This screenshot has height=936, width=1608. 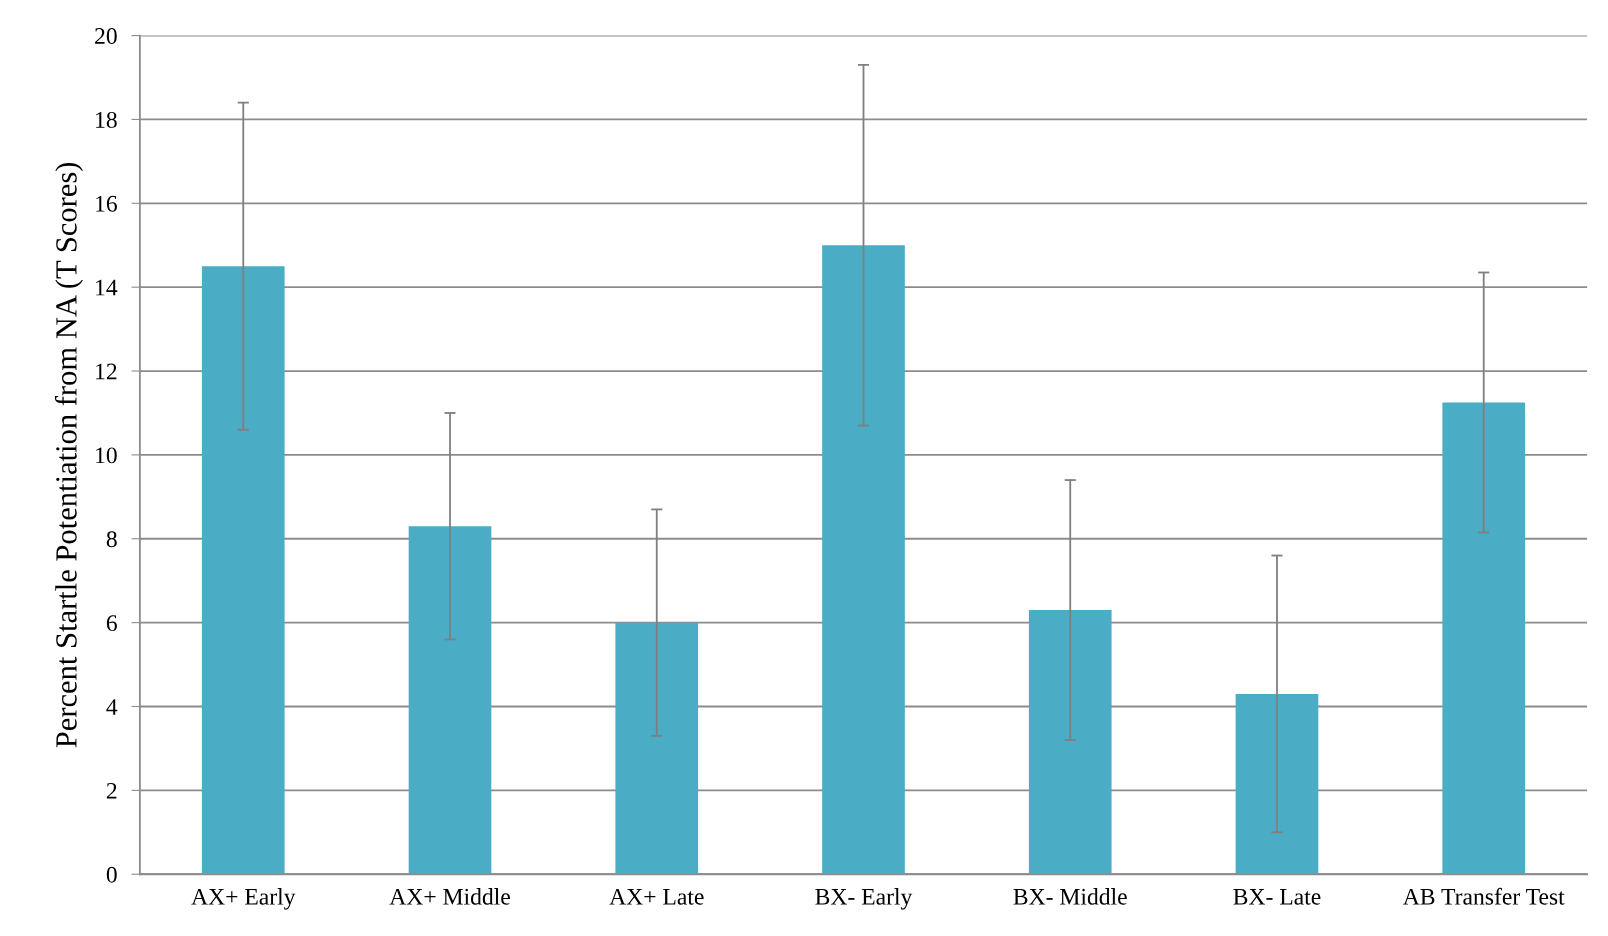 What do you see at coordinates (1277, 897) in the screenshot?
I see `x-tick-label: BX- Late` at bounding box center [1277, 897].